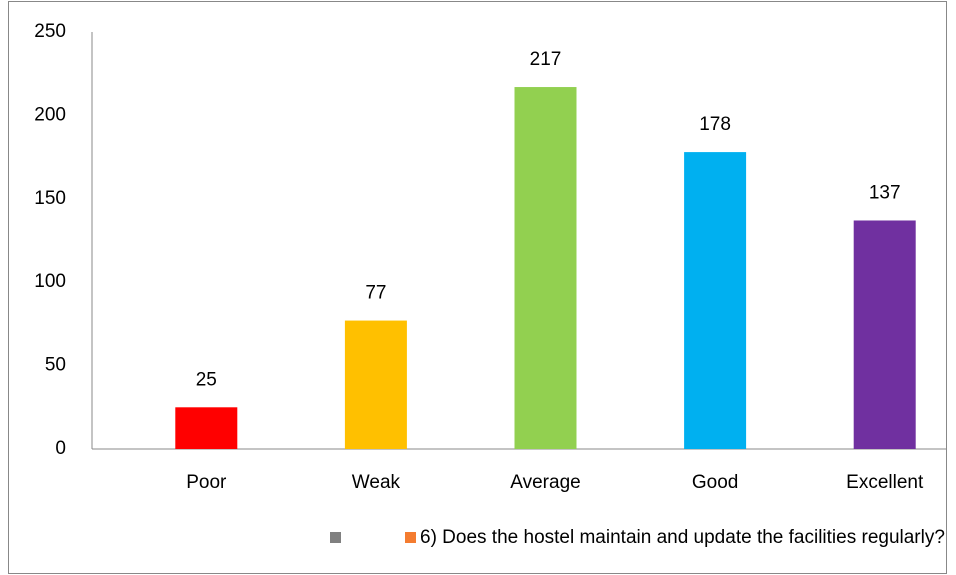 The image size is (956, 575). I want to click on x-tick-label: Poor, so click(206, 482).